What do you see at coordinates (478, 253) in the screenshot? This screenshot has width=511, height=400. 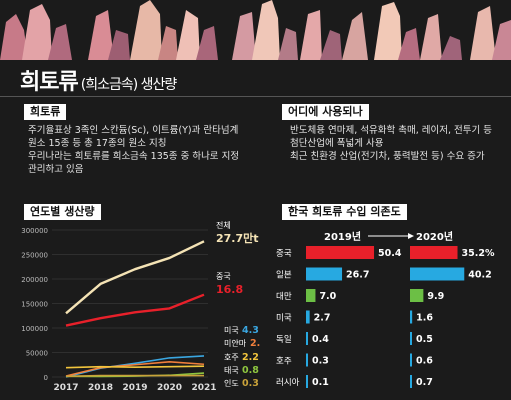 I see `bar-2020-value: 35.2%` at bounding box center [478, 253].